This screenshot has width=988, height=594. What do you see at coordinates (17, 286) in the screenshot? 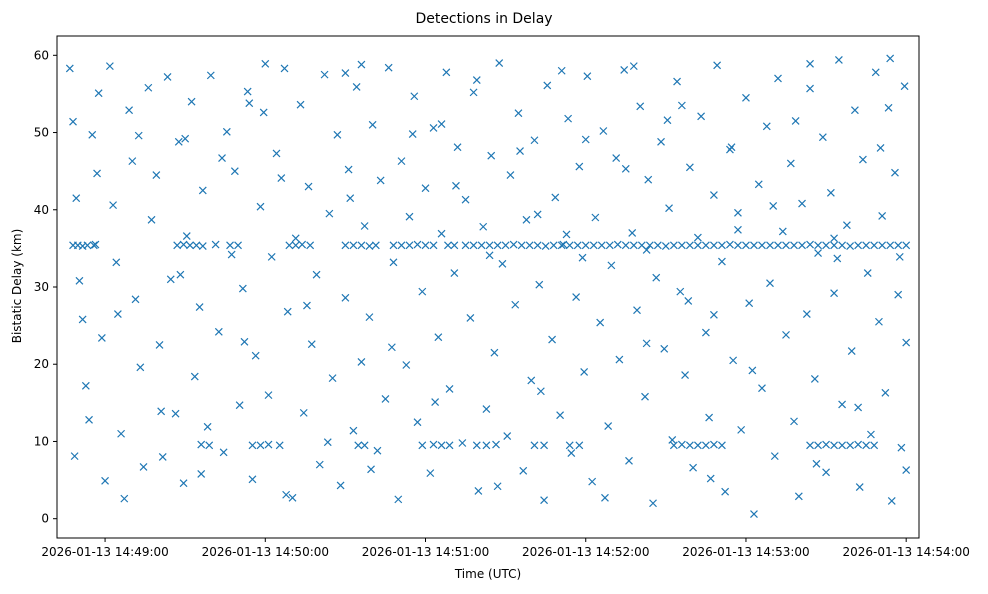
I see `y-axis-label: Bistatic Delay (km)` at bounding box center [17, 286].